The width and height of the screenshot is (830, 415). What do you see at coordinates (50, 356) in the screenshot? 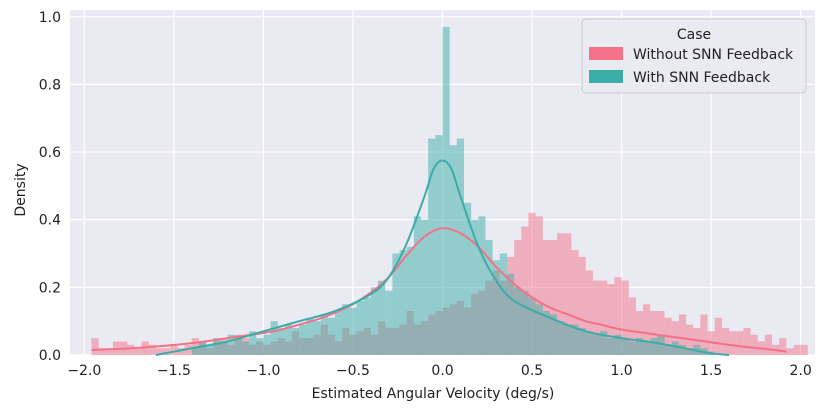
I see `y-tick-label: 0.0` at bounding box center [50, 356].